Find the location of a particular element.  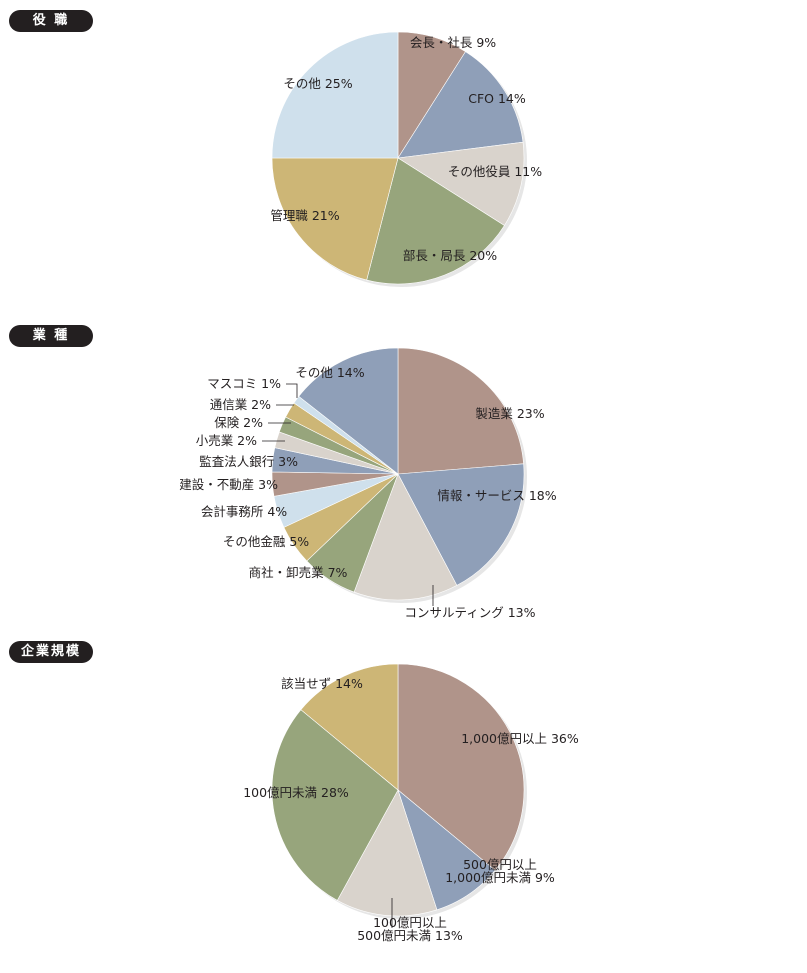

slice-label: 100億円以上 500億円未満 13% is located at coordinates (410, 929).